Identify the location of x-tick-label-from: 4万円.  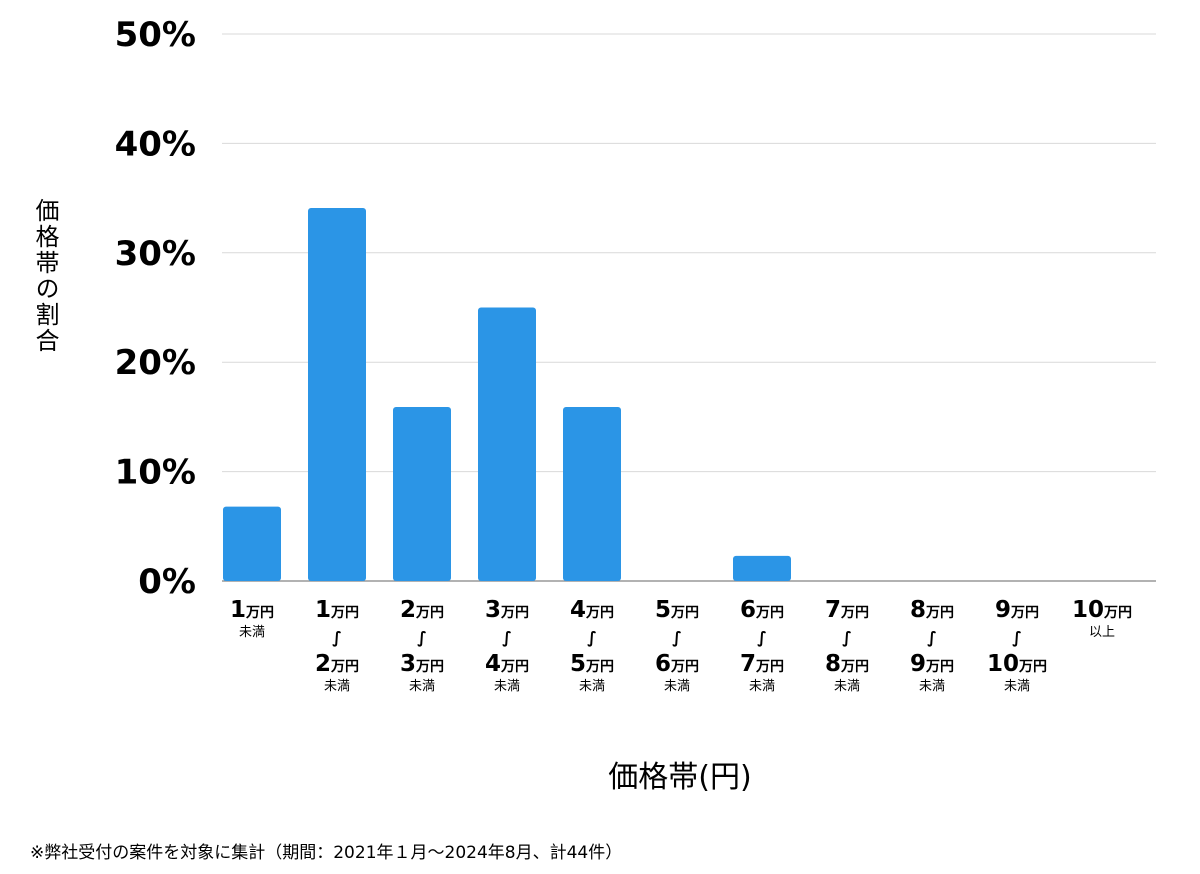
(592, 610).